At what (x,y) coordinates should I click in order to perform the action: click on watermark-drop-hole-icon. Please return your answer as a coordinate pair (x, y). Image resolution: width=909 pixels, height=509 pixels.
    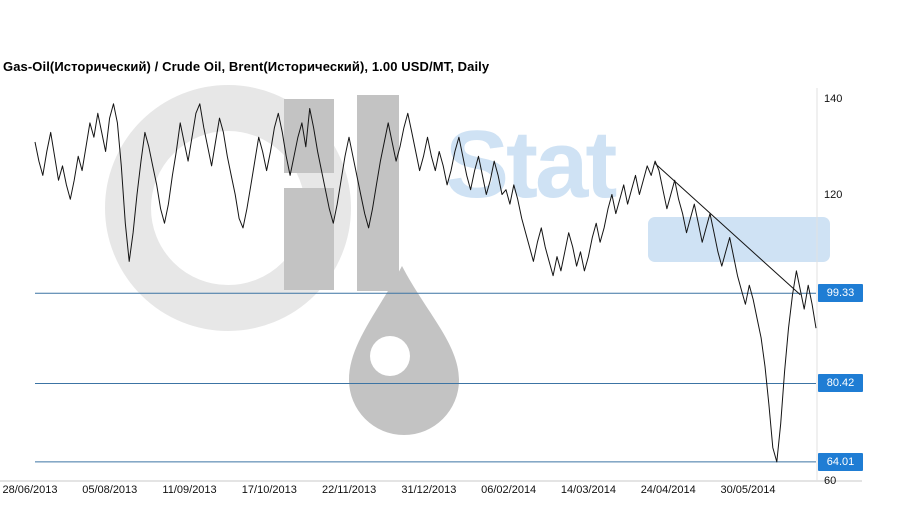
    Looking at the image, I should click on (390, 356).